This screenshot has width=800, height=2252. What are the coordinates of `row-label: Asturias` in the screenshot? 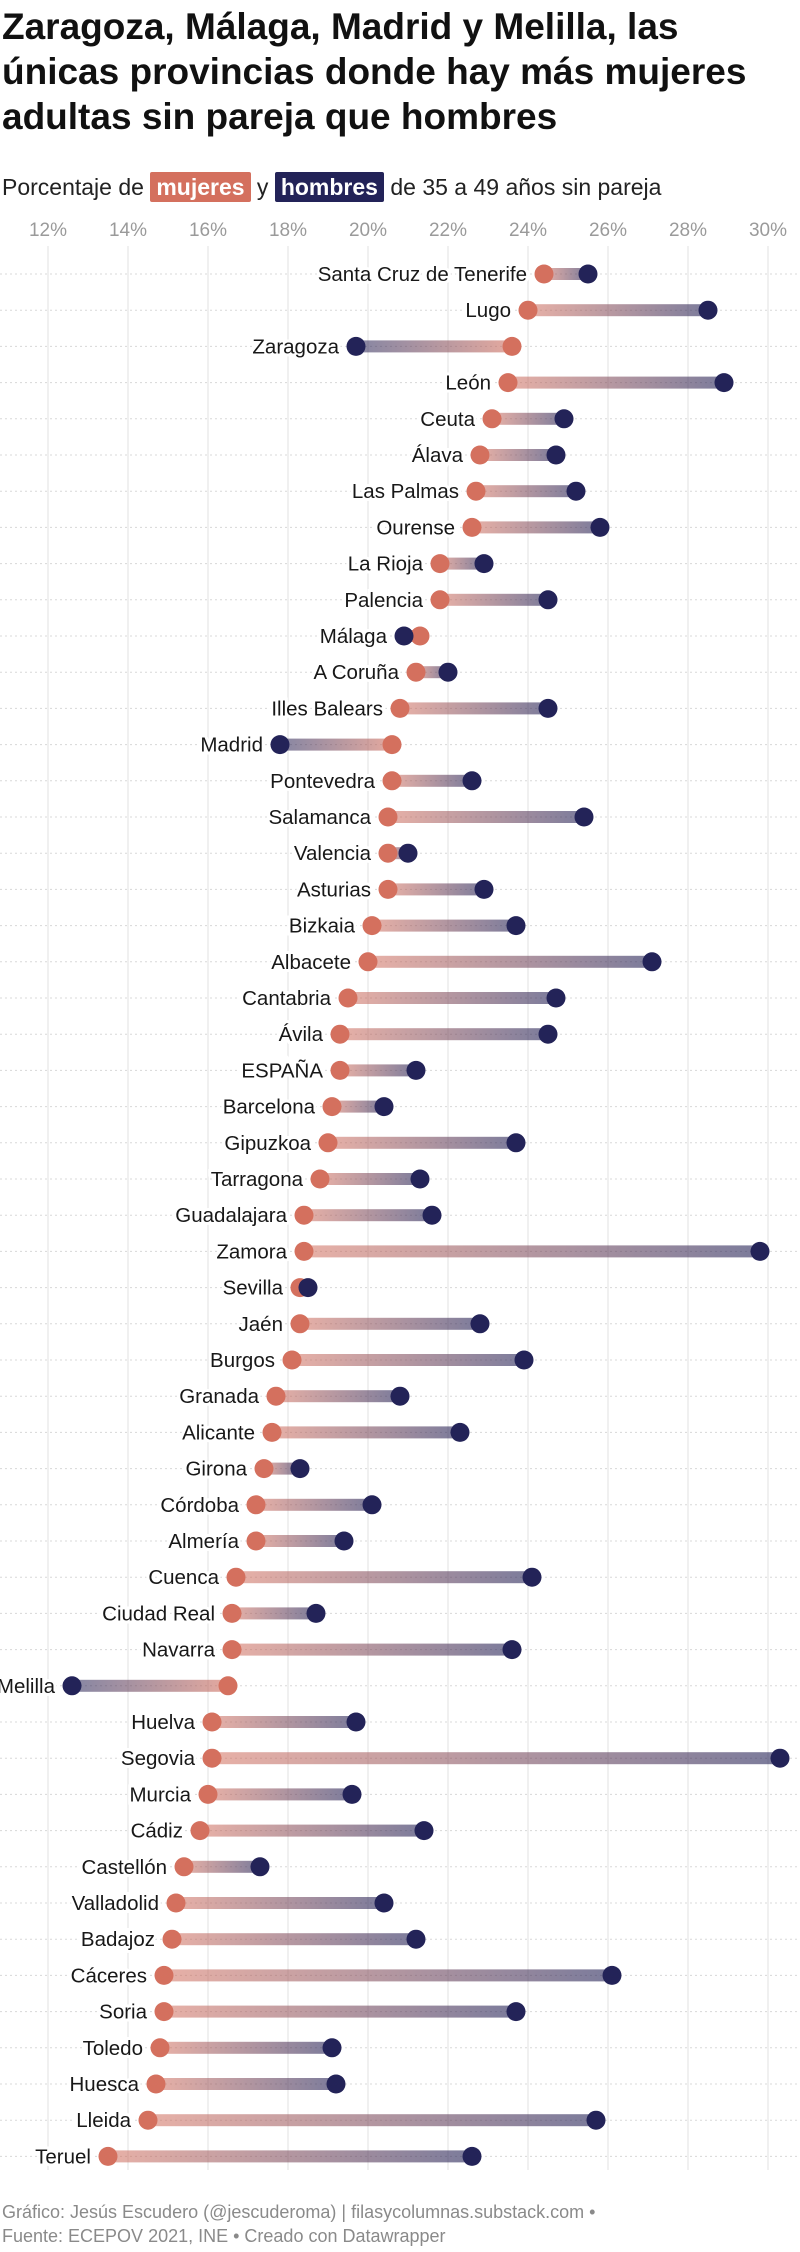 It's located at (334, 889).